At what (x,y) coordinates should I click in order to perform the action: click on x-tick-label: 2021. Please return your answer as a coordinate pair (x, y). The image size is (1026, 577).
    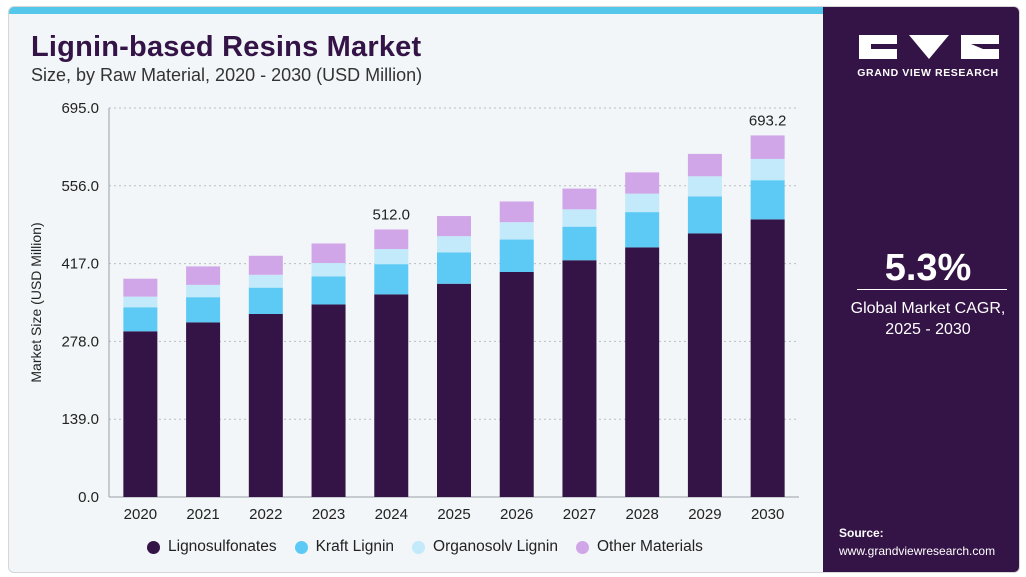
    Looking at the image, I should click on (202, 514).